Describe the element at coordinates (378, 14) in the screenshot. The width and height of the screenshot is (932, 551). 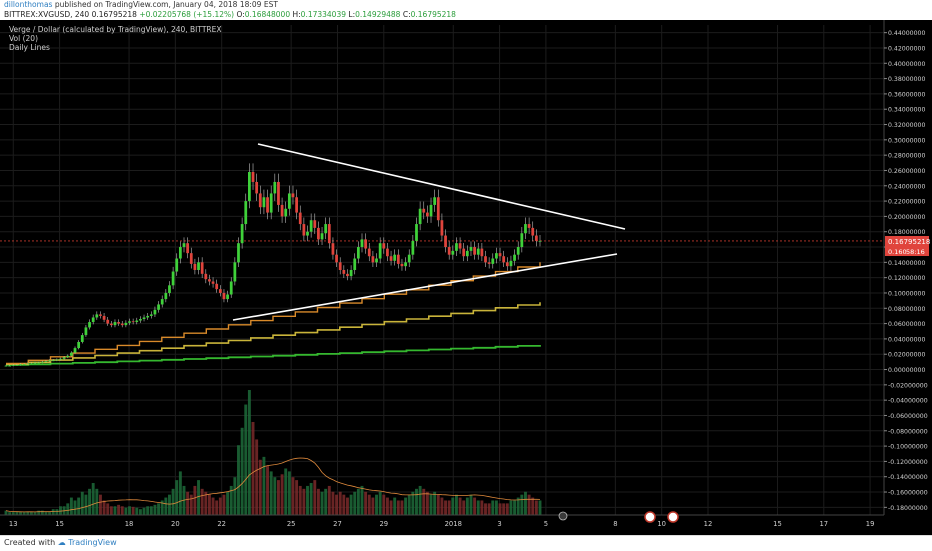
I see `low-value: 0.14929488` at that location.